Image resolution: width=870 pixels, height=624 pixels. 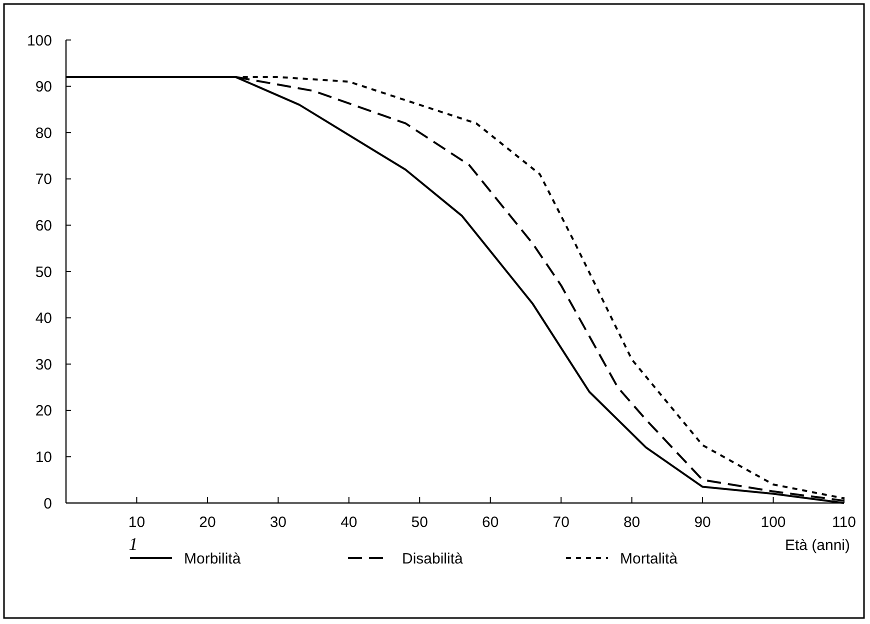 I want to click on y-tick-label: 20, so click(x=43, y=411).